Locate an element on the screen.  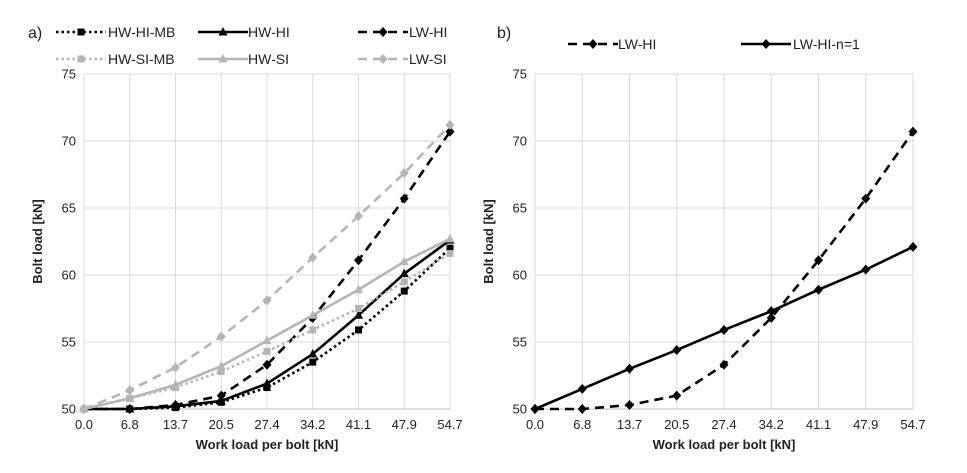
panel-label: b) is located at coordinates (504, 33).